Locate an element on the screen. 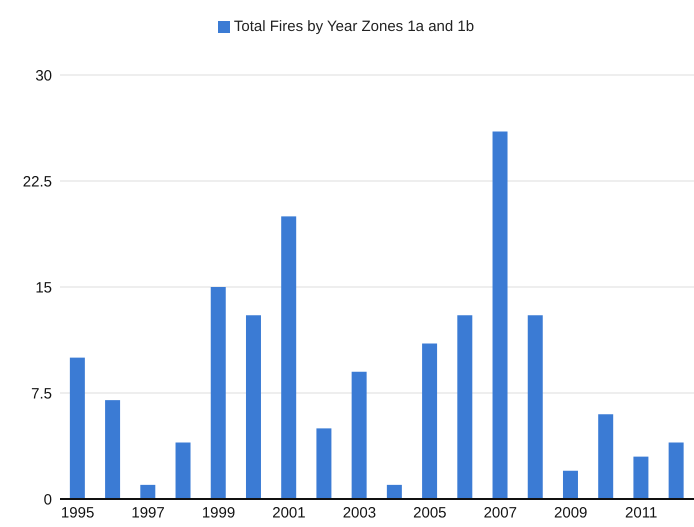 The height and width of the screenshot is (527, 694). x-tick-label: 1999 is located at coordinates (219, 513).